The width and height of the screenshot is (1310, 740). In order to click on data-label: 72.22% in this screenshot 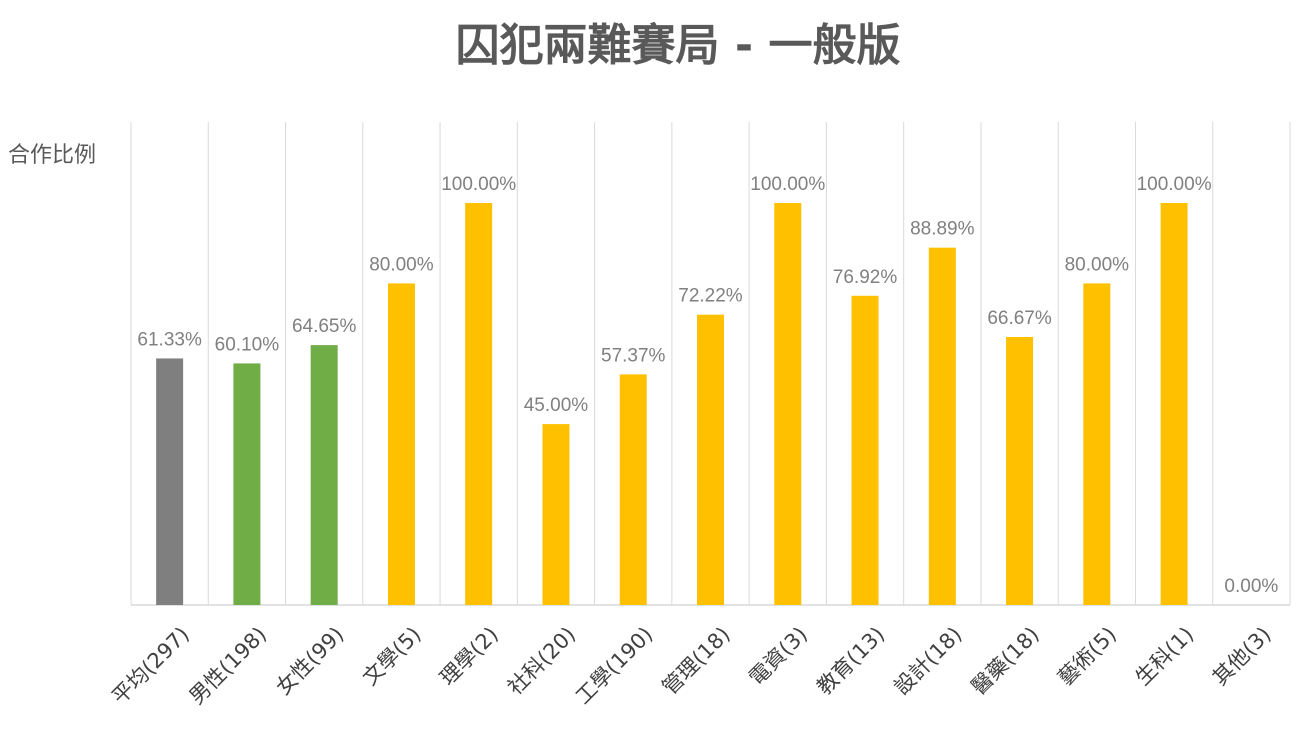, I will do `click(710, 296)`.